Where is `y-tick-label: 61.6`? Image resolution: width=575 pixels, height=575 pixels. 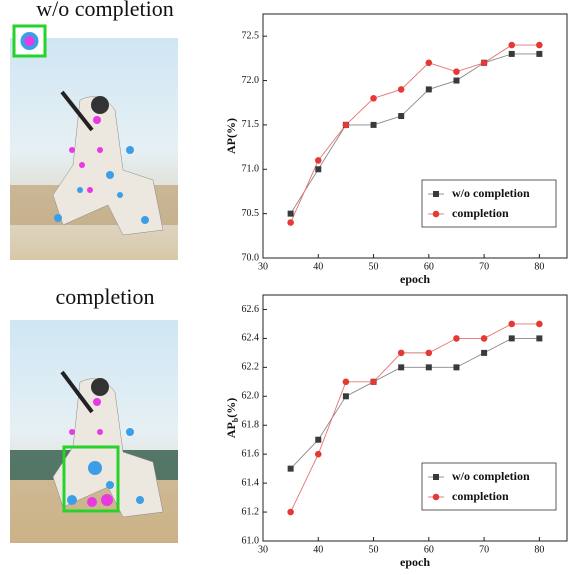
y-tick-label: 61.6 is located at coordinates (251, 453).